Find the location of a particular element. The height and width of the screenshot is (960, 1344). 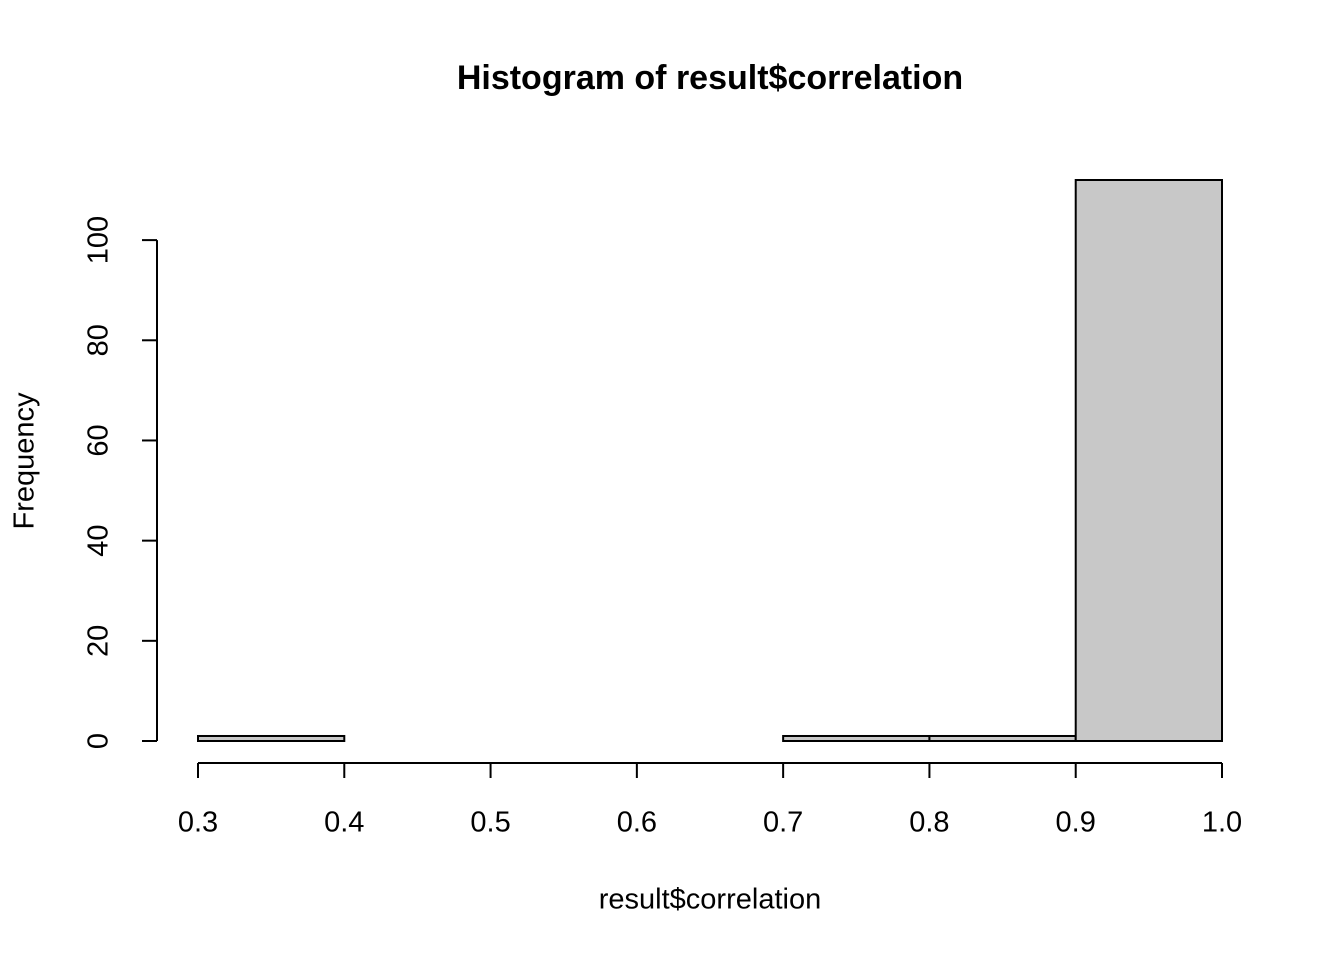

x-tick-label: 0.6 is located at coordinates (637, 823).